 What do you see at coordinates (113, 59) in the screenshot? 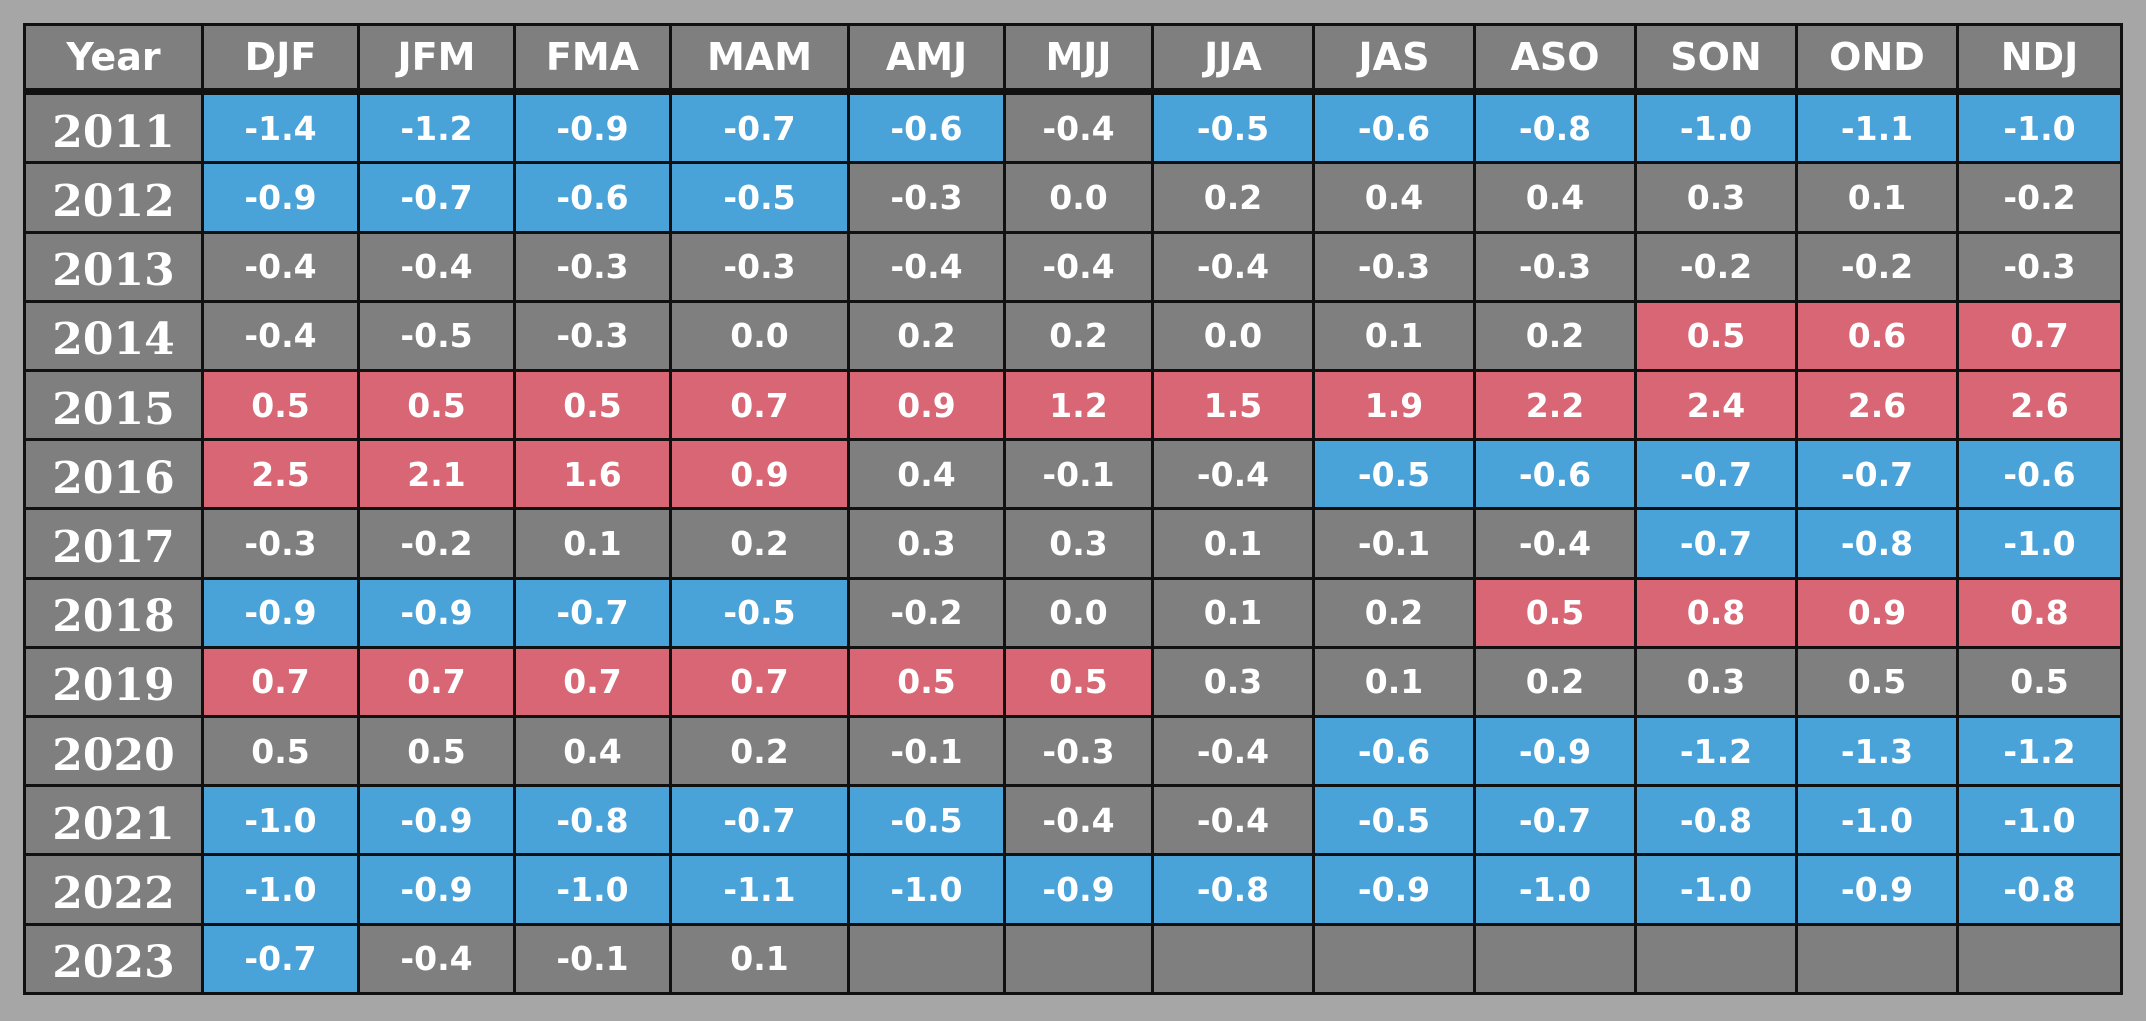
I see `column-header-year: Year` at bounding box center [113, 59].